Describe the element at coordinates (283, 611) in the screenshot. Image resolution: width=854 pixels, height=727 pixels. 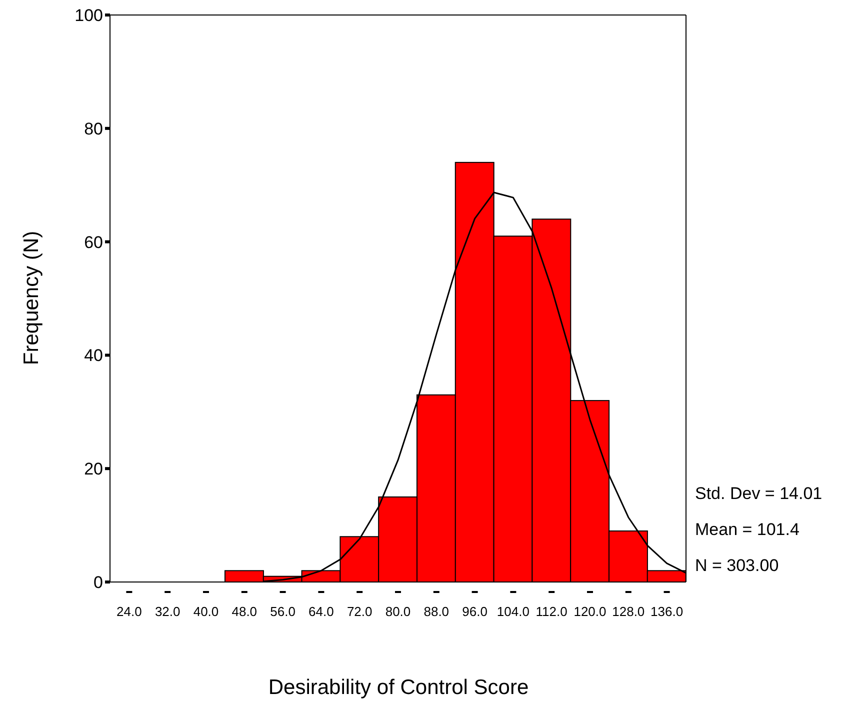
I see `x-tick-label: 56.0` at that location.